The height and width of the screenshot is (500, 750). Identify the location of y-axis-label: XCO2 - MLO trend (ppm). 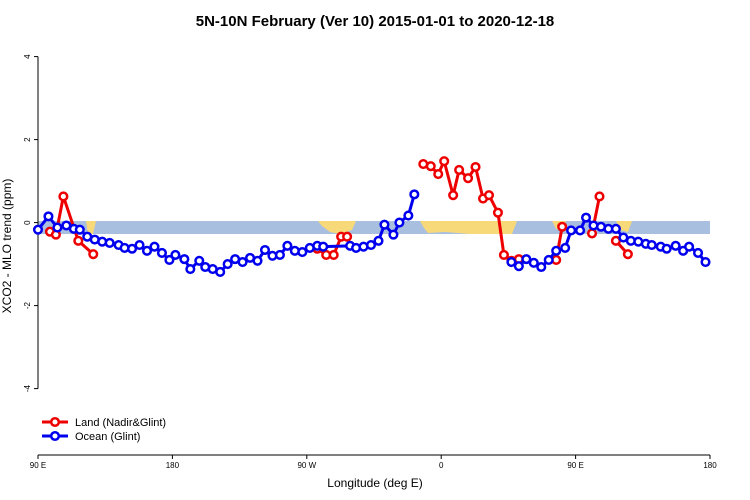
(7, 246).